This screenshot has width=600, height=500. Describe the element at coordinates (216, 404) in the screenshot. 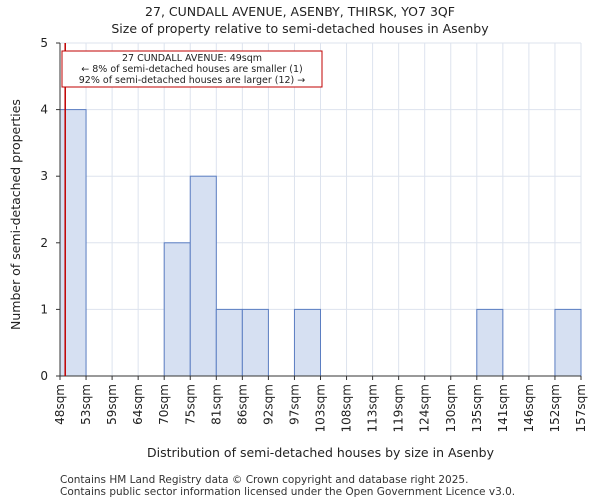

I see `x-tick-label-81sqm: 81sqm` at that location.